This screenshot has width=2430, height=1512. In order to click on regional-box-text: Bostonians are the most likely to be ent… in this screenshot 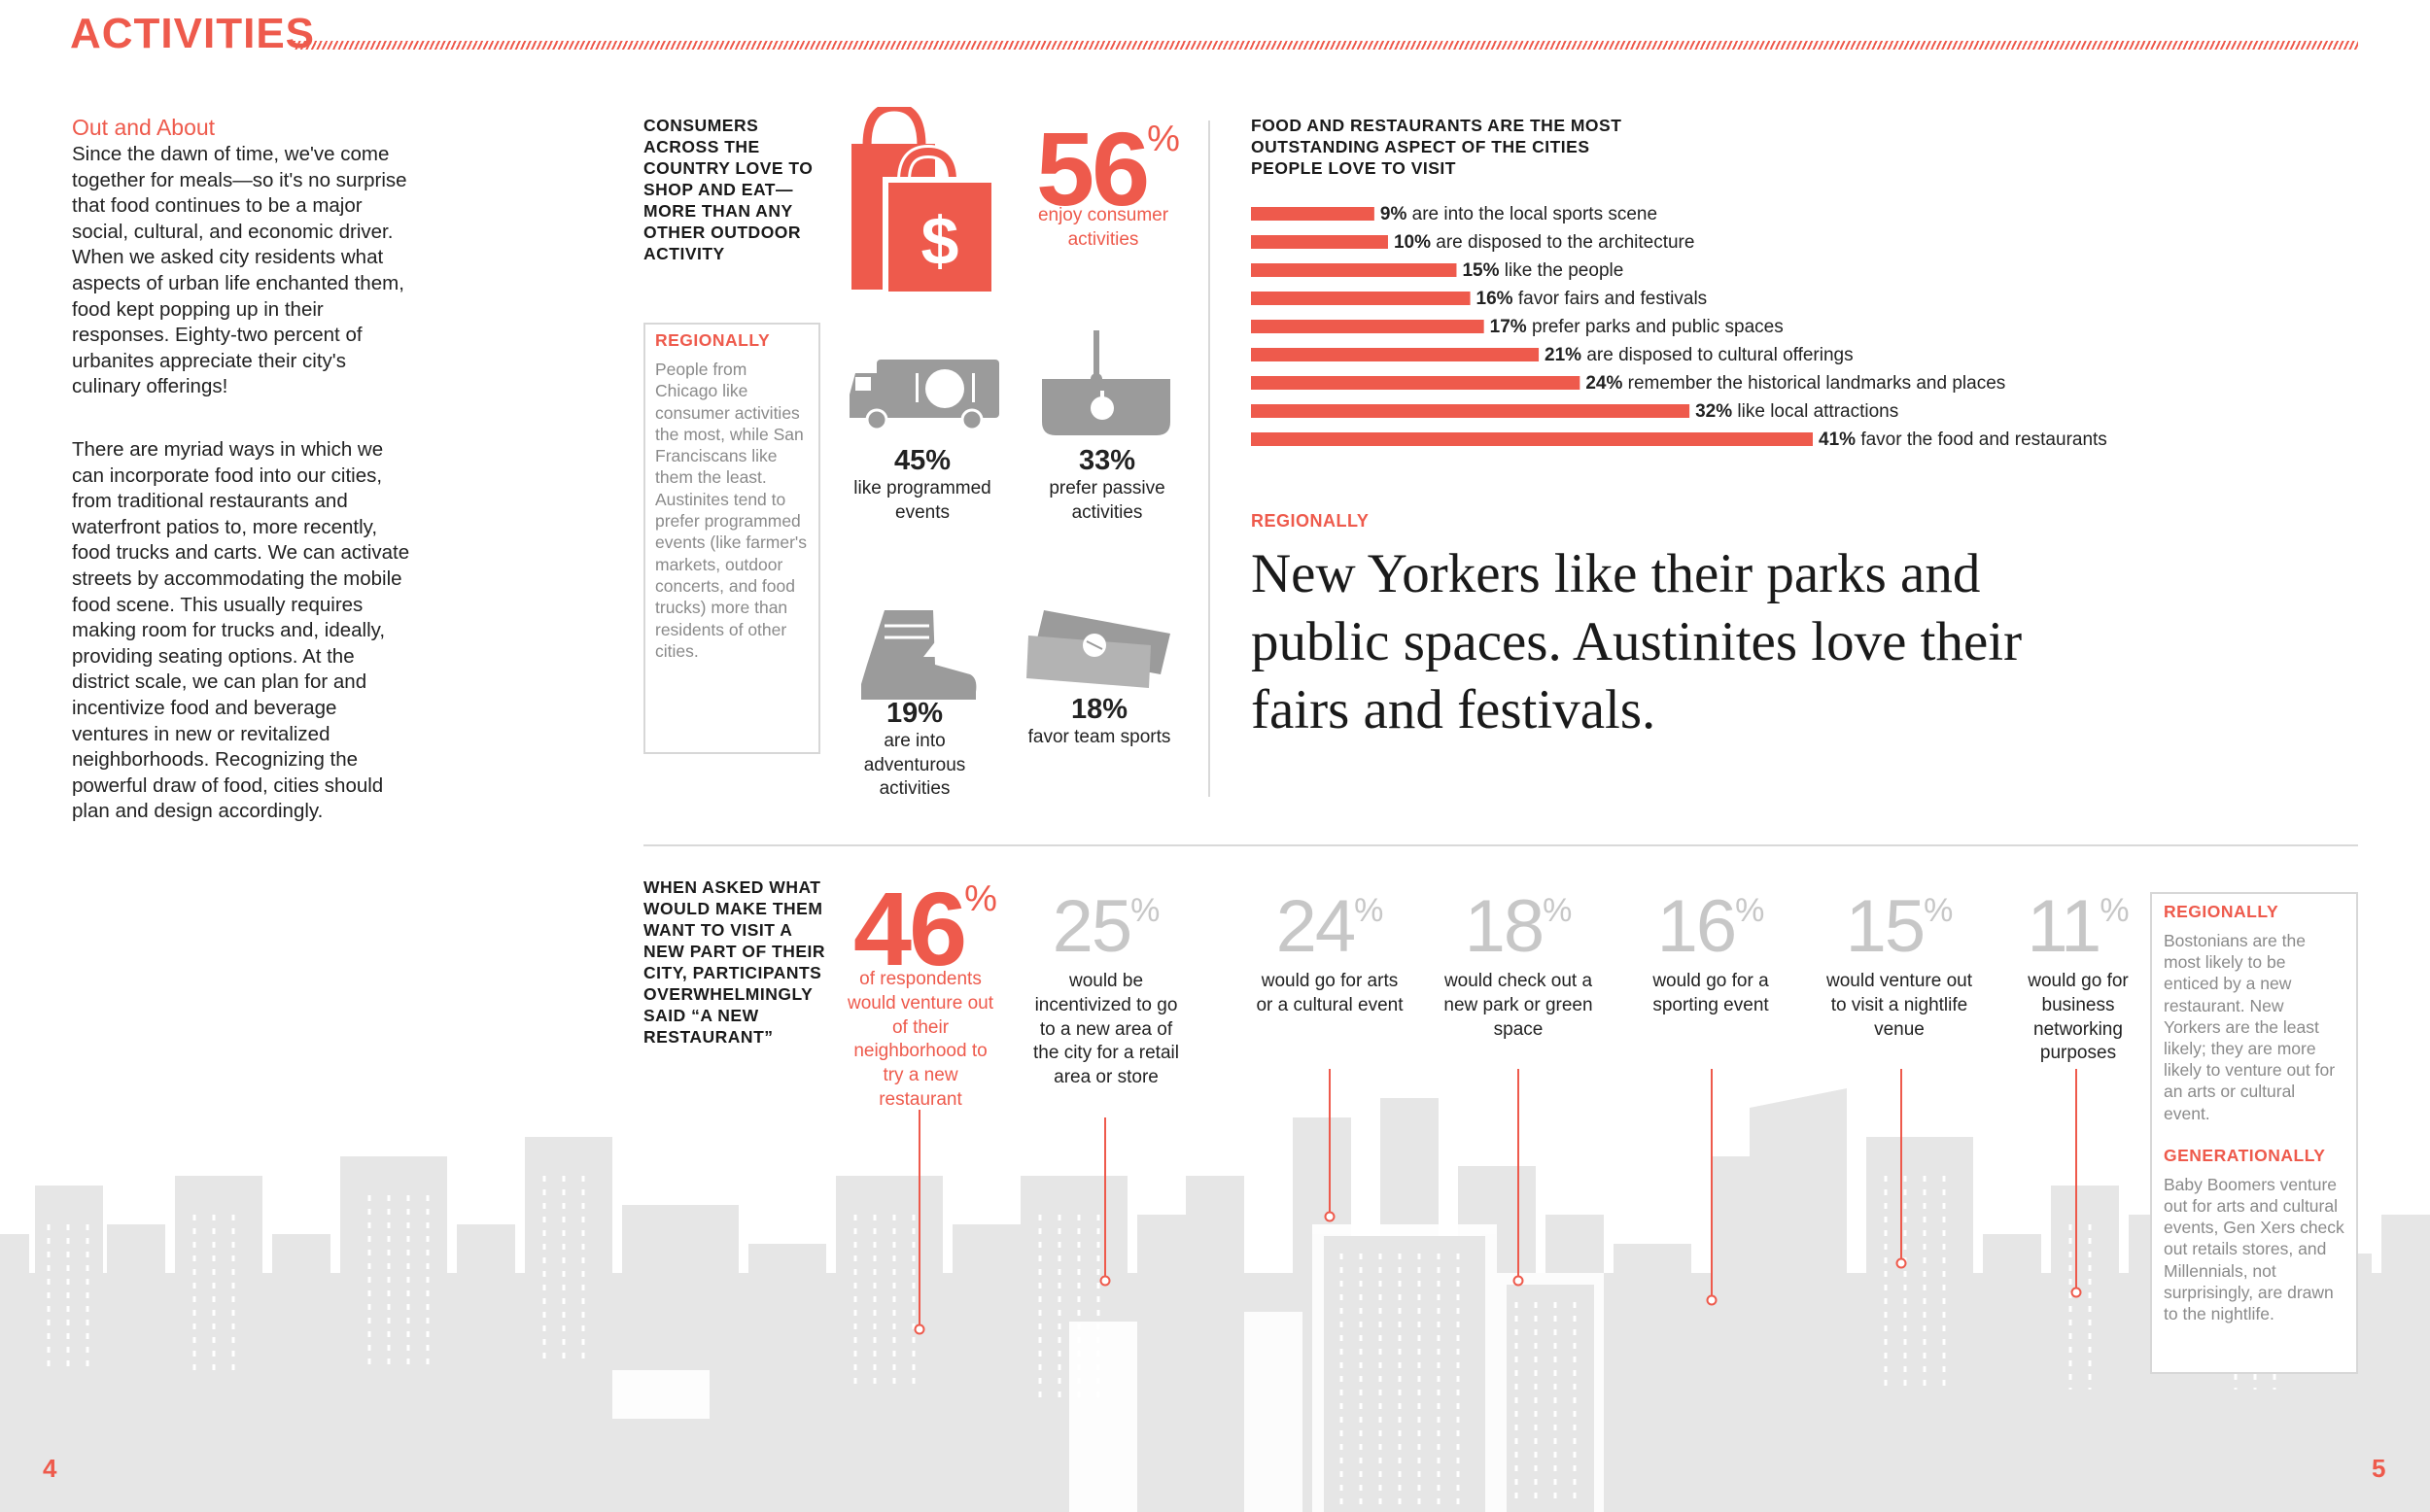, I will do `click(2250, 1027)`.